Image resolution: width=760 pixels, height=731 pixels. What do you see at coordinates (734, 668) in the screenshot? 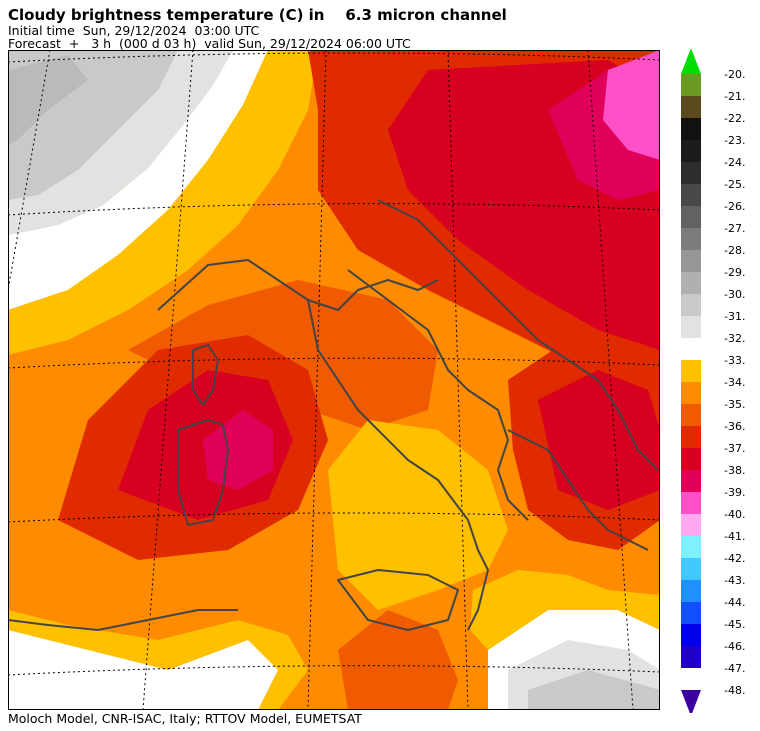
I see `legend-label: -47.` at bounding box center [734, 668].